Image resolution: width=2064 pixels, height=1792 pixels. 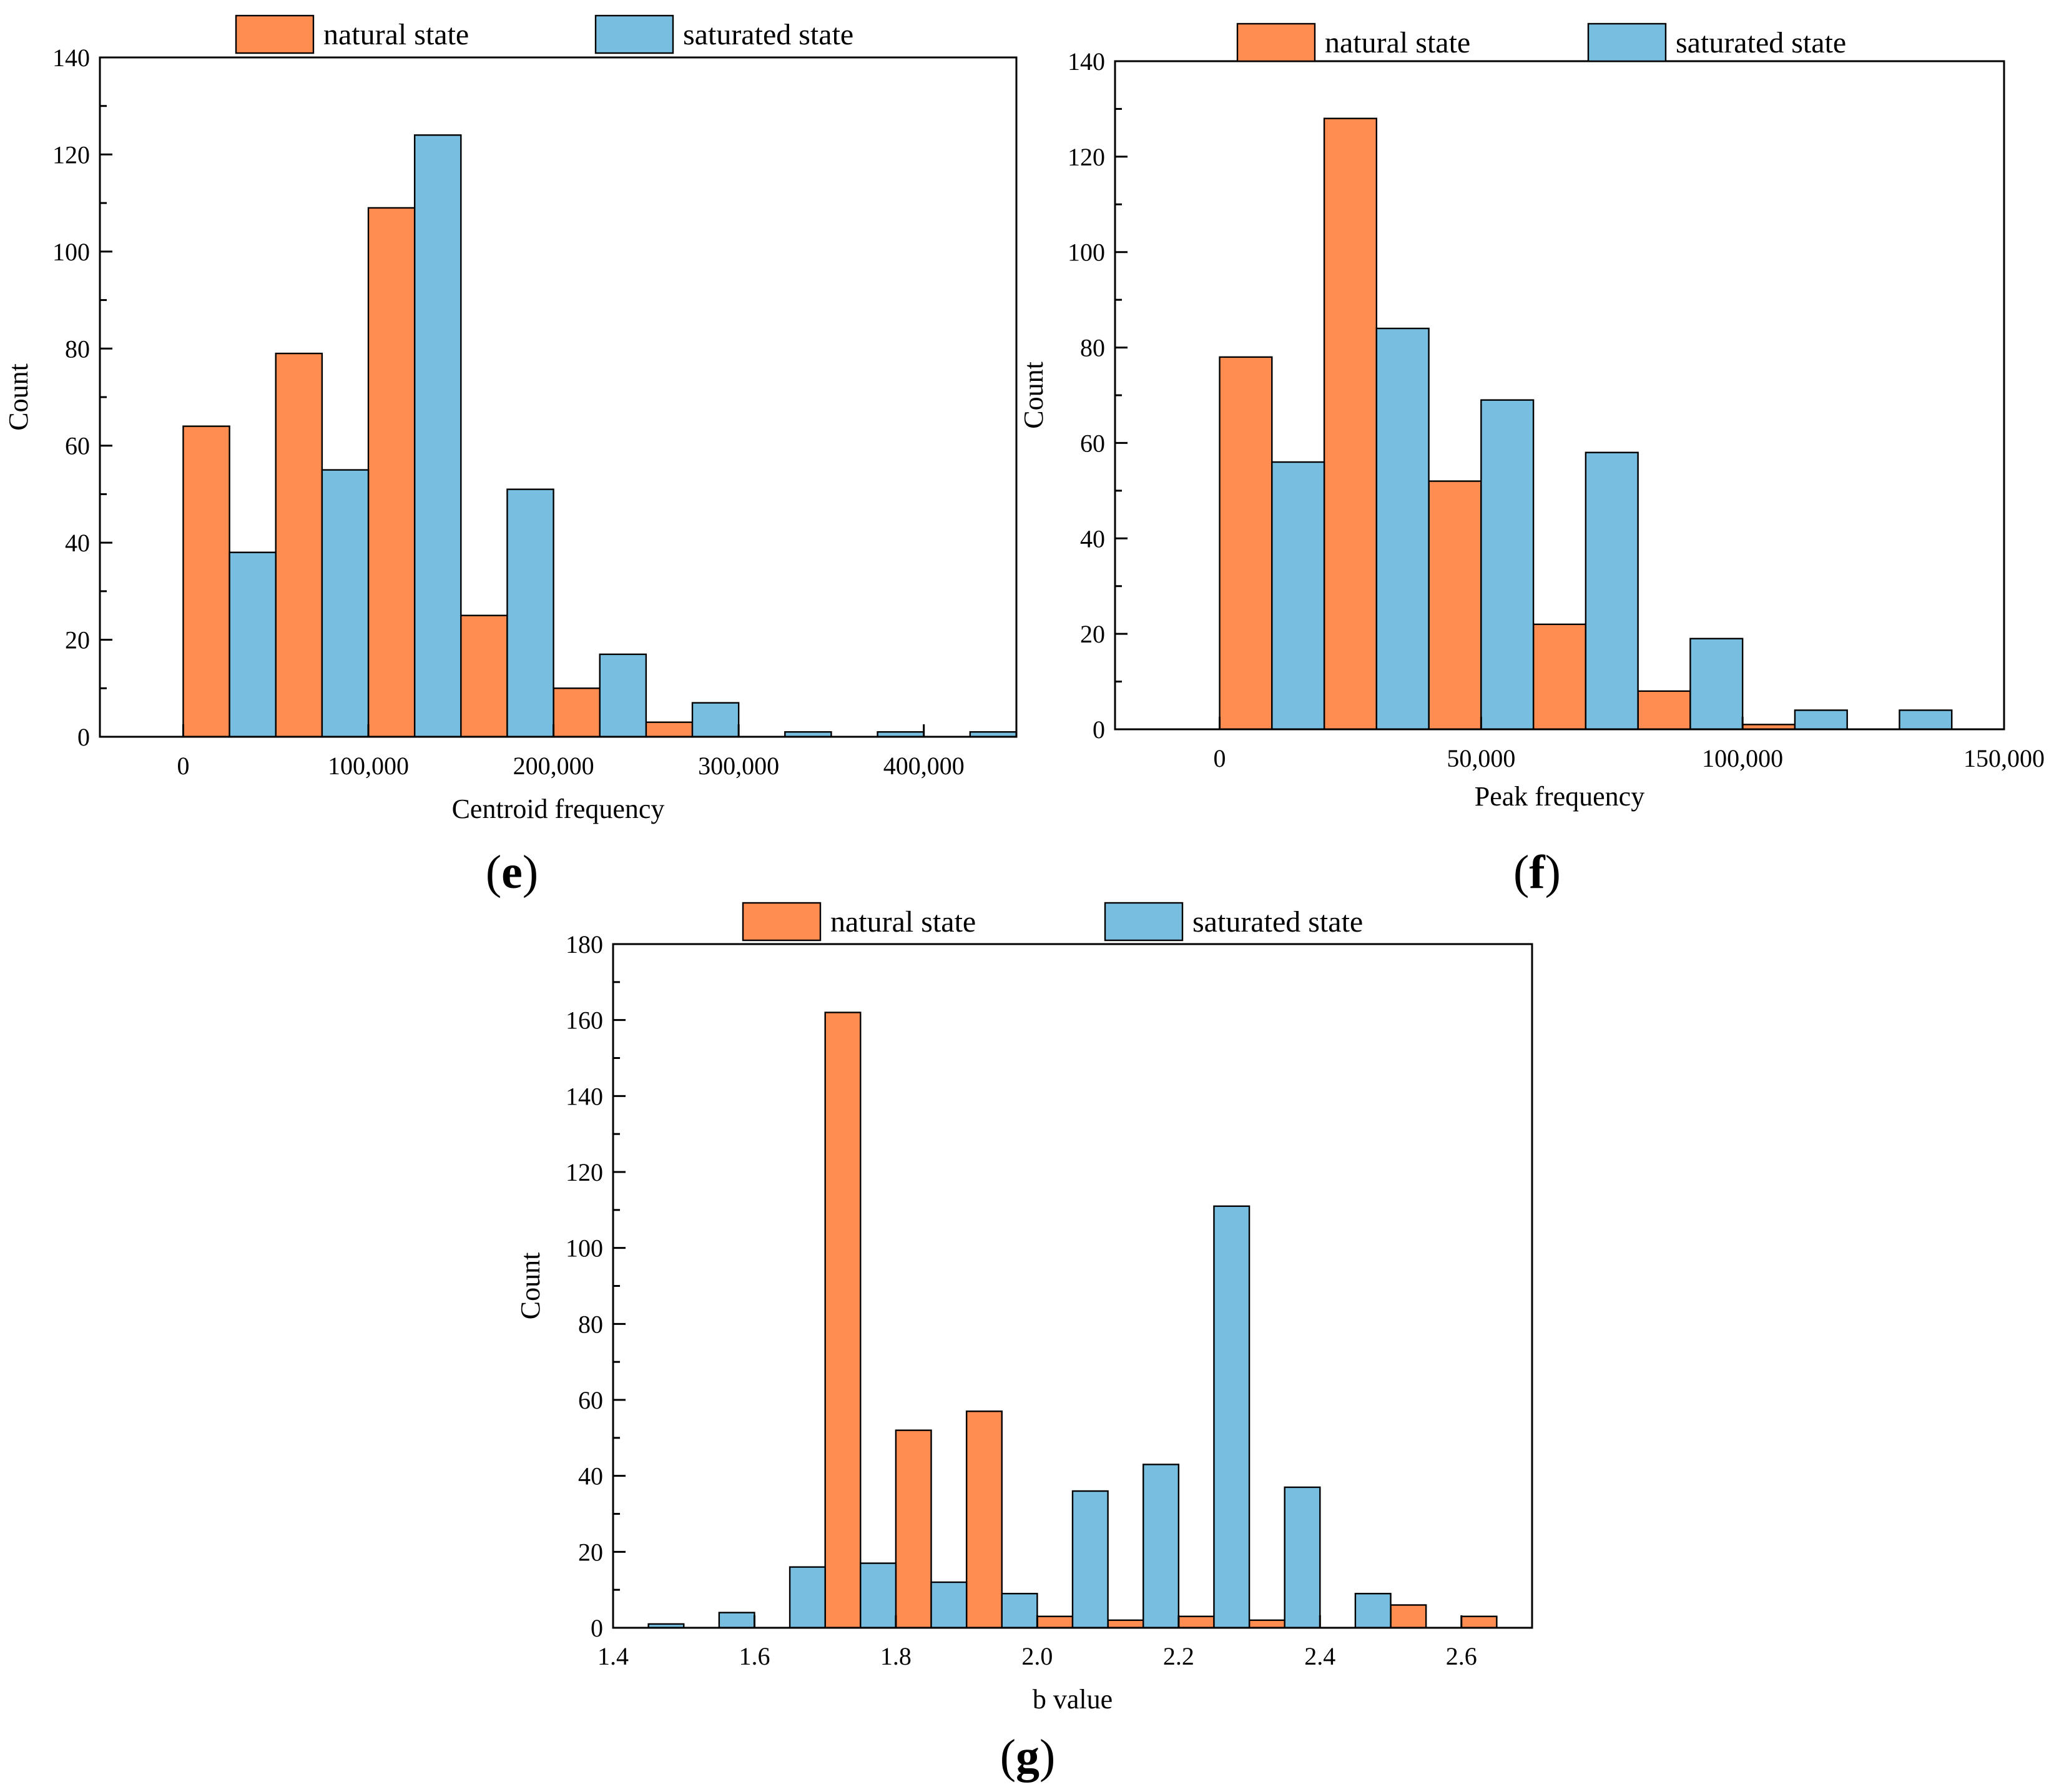 I want to click on x-tick-label: 200,000, so click(x=553, y=766).